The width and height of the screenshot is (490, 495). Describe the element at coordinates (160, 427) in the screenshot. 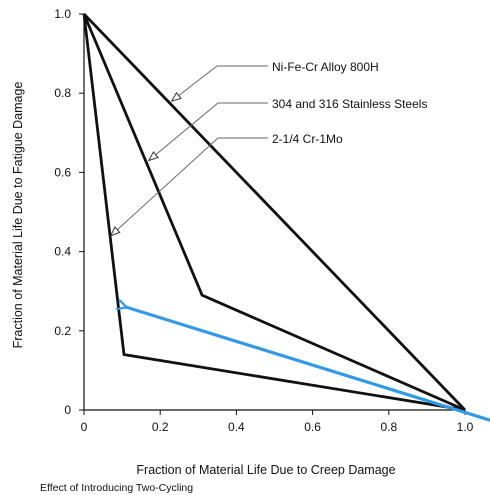

I see `x-tick-label: 0.2` at that location.